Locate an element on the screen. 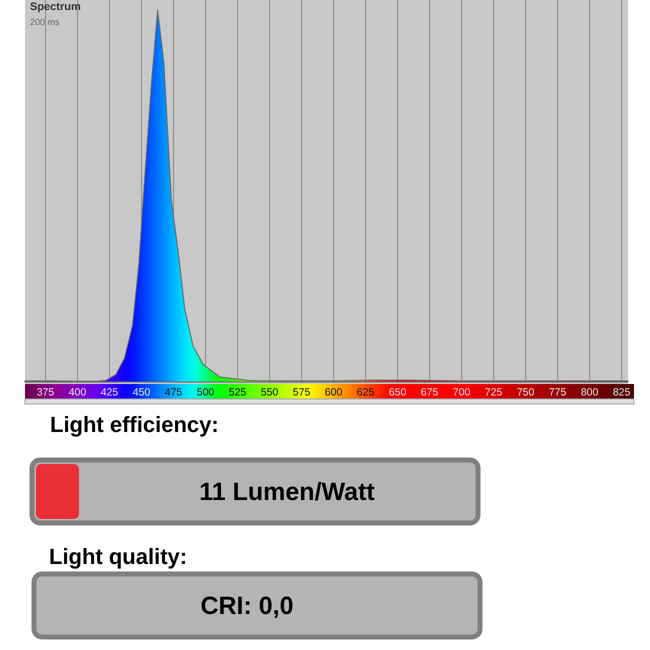 The height and width of the screenshot is (650, 650). x-tick-label: 800 is located at coordinates (589, 392).